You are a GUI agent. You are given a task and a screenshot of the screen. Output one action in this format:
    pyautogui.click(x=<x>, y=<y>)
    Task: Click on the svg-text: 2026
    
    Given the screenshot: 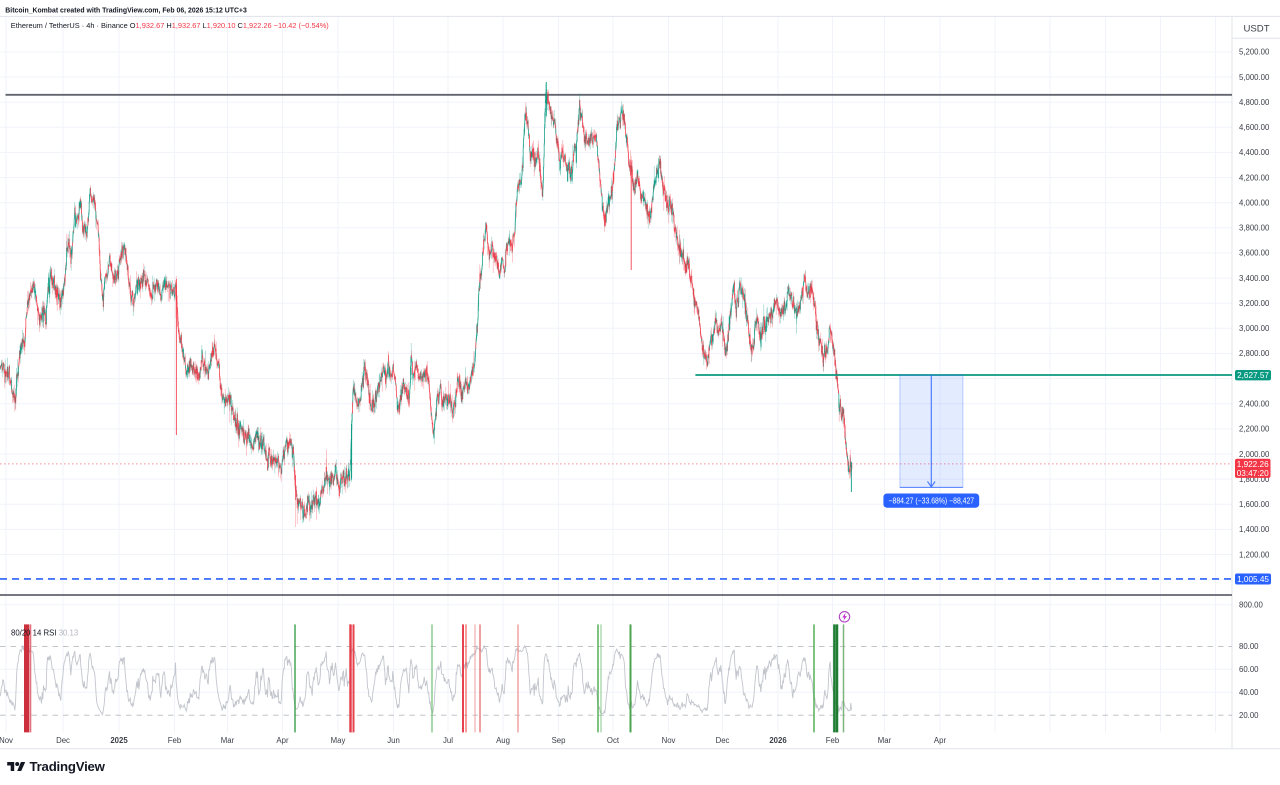 What is the action you would take?
    pyautogui.click(x=778, y=740)
    